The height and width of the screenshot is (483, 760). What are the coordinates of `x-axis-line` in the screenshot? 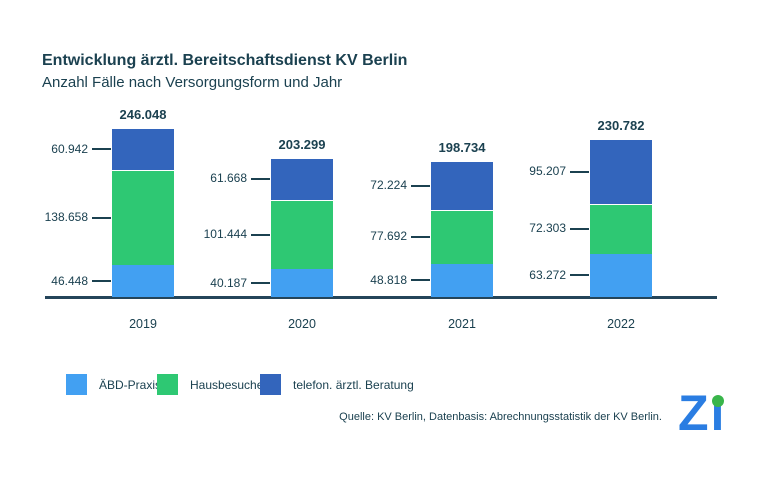 It's located at (381, 297).